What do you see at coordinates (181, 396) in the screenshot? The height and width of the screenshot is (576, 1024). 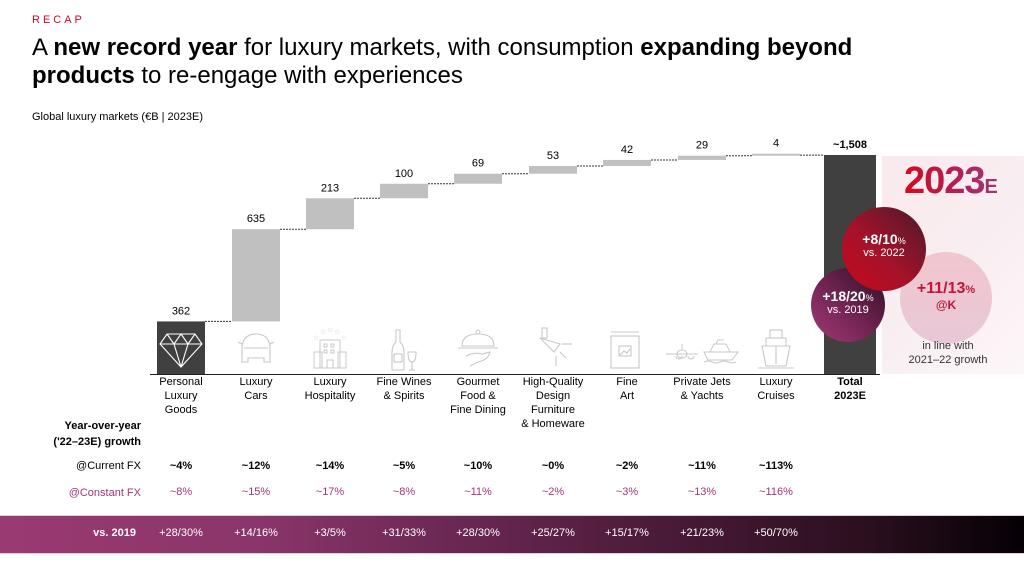 I see `category-label: Personal Luxury Goods` at bounding box center [181, 396].